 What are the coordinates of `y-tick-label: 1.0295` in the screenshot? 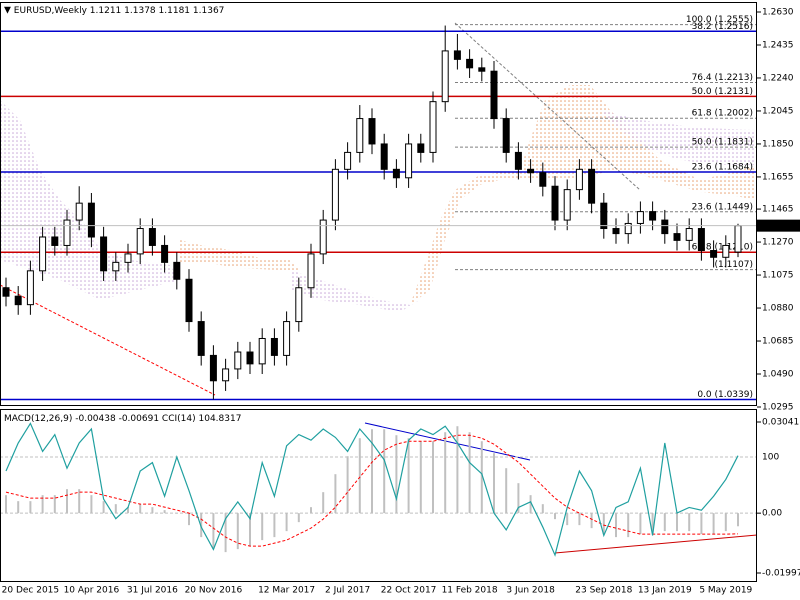 It's located at (778, 408).